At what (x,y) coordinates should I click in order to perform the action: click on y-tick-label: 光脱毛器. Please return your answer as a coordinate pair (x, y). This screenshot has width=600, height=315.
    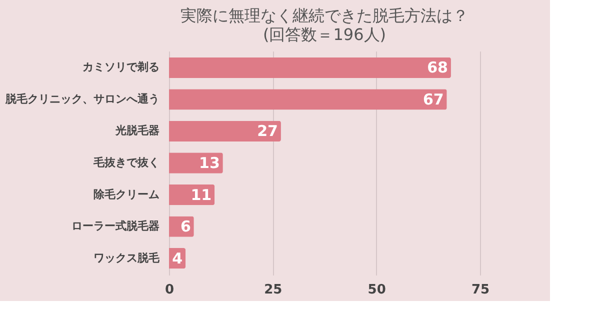
    Looking at the image, I should click on (137, 131).